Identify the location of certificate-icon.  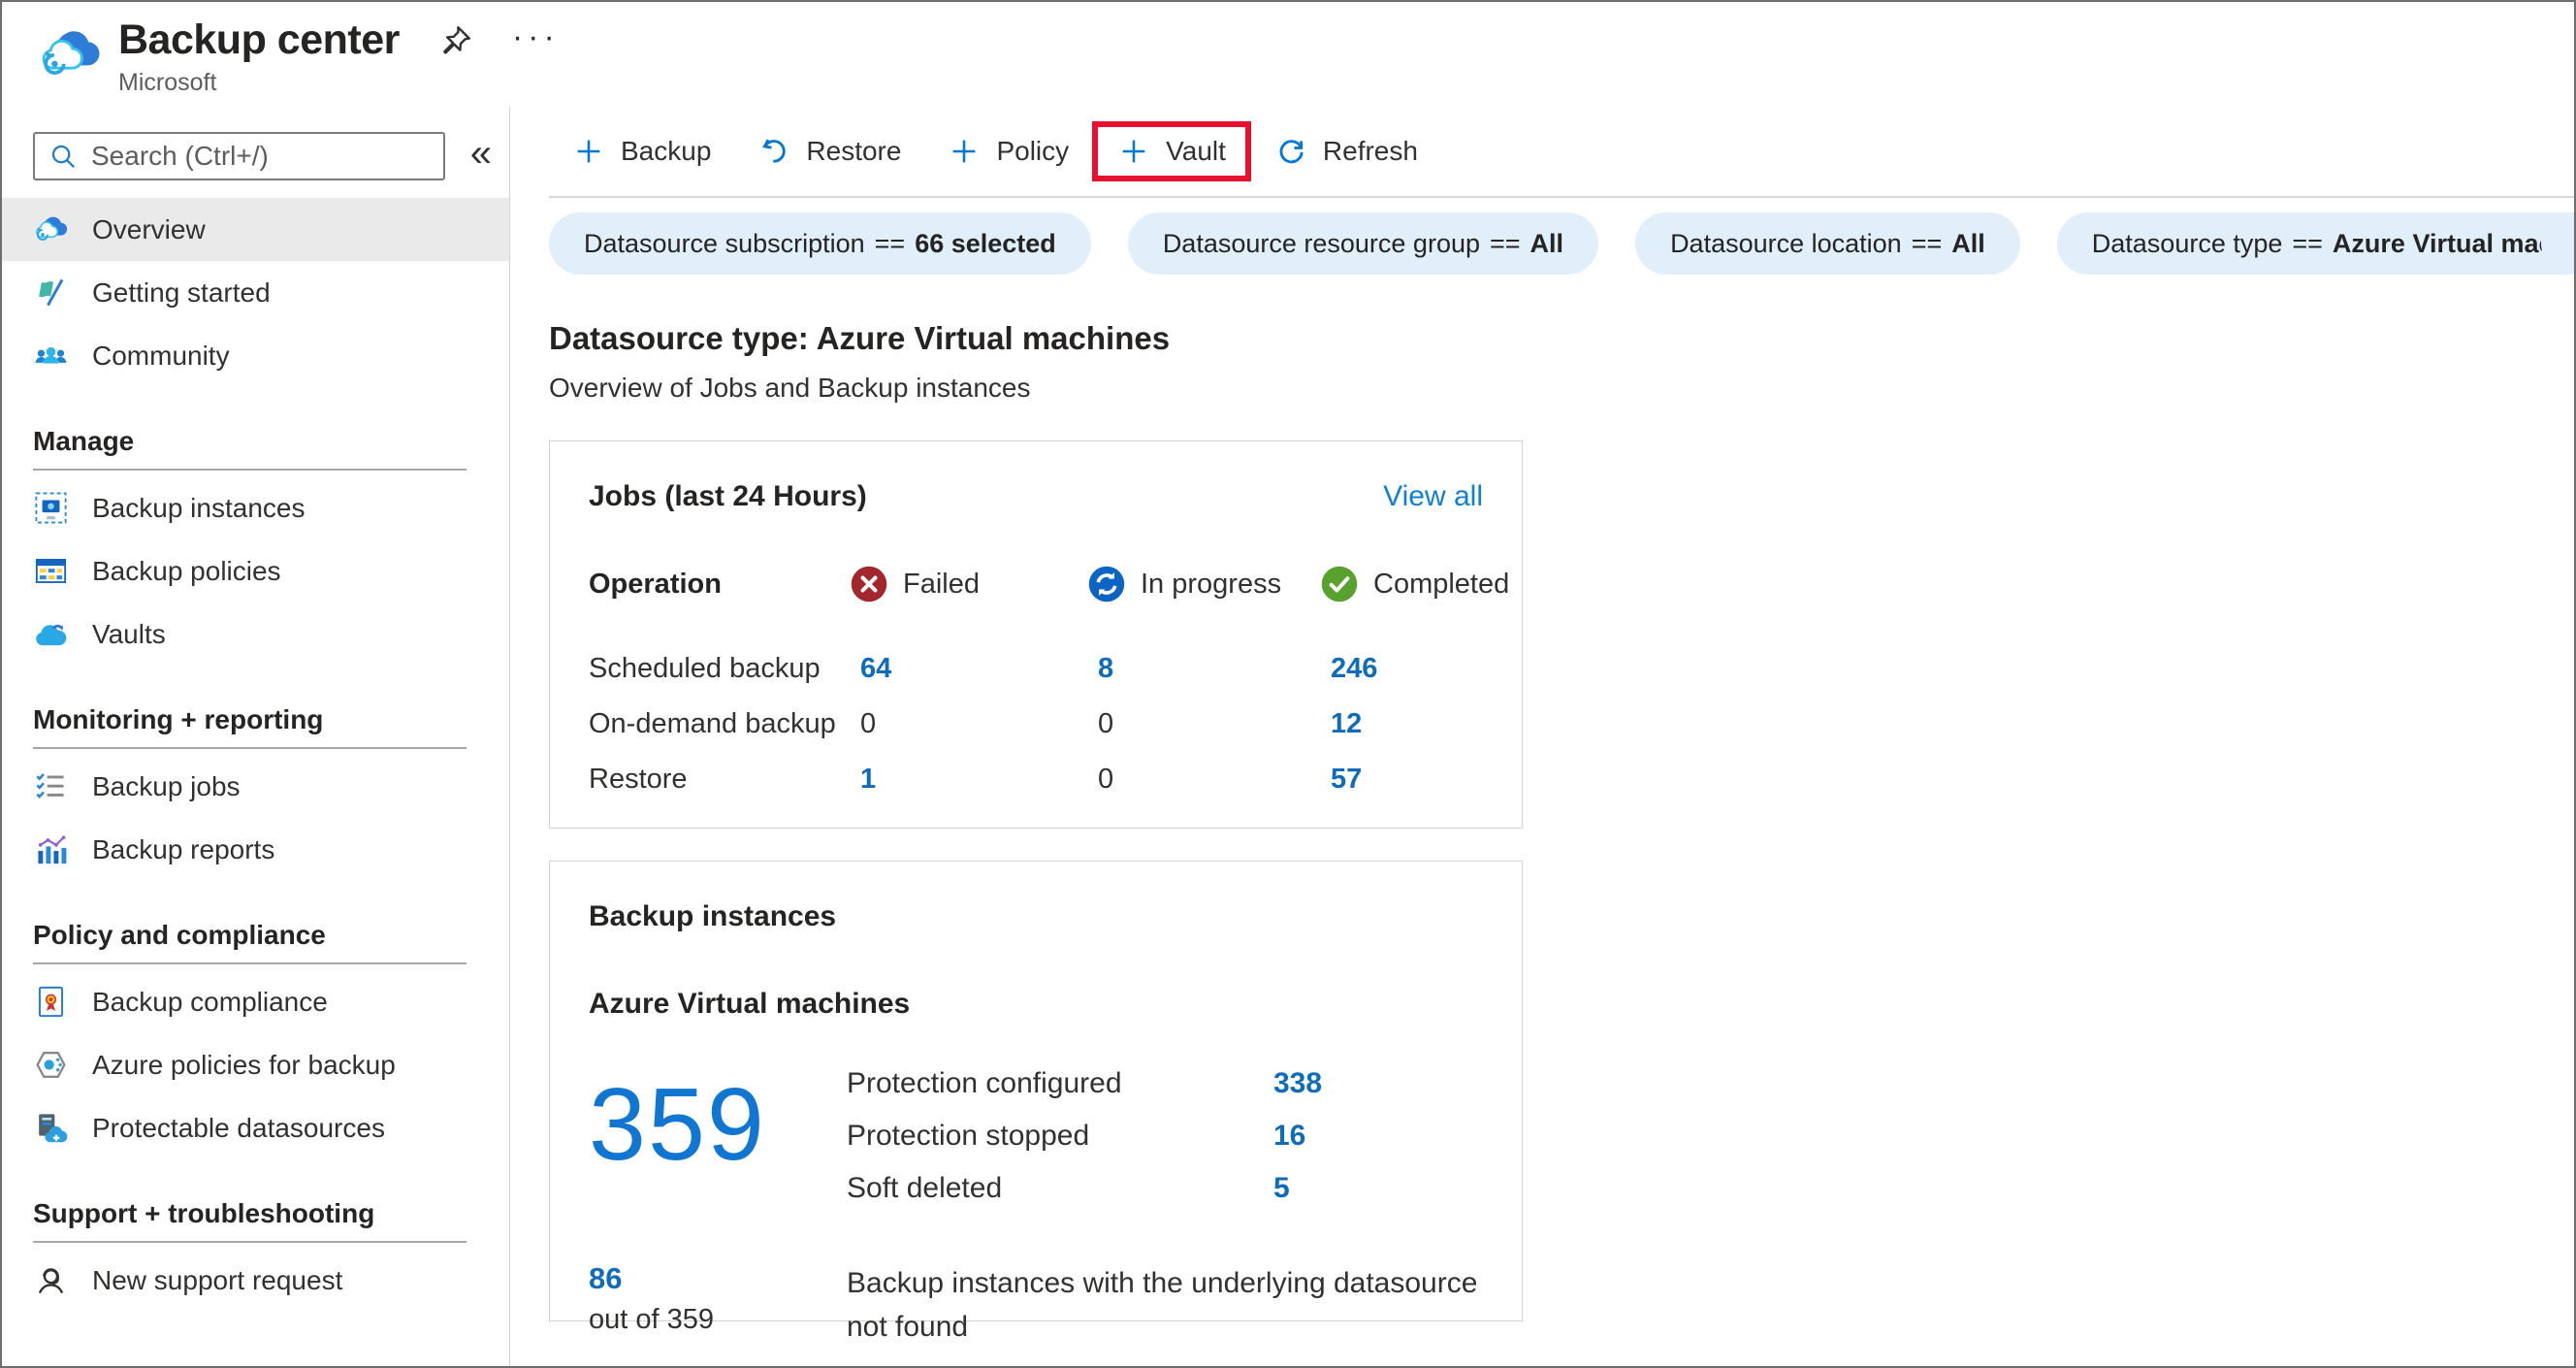
(51, 1002).